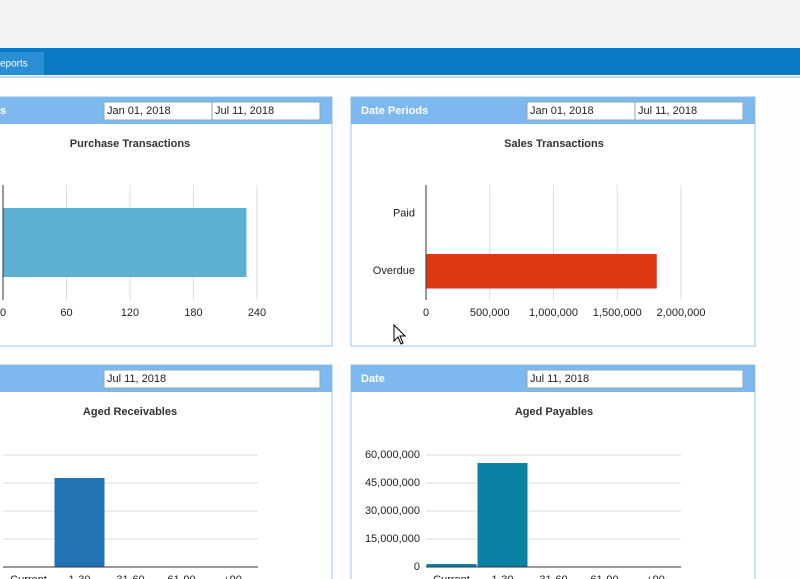 Image resolution: width=800 pixels, height=579 pixels. Describe the element at coordinates (617, 313) in the screenshot. I see `x-tick-label: 1,500,000` at that location.